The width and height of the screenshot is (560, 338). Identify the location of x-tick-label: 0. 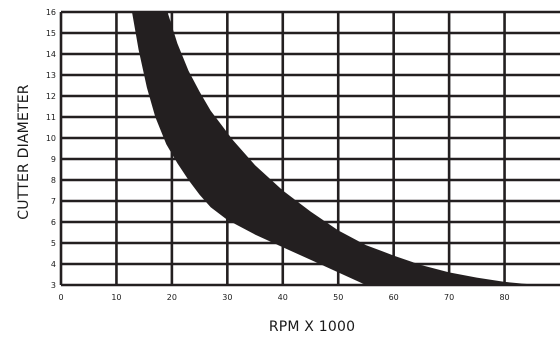
(60, 297).